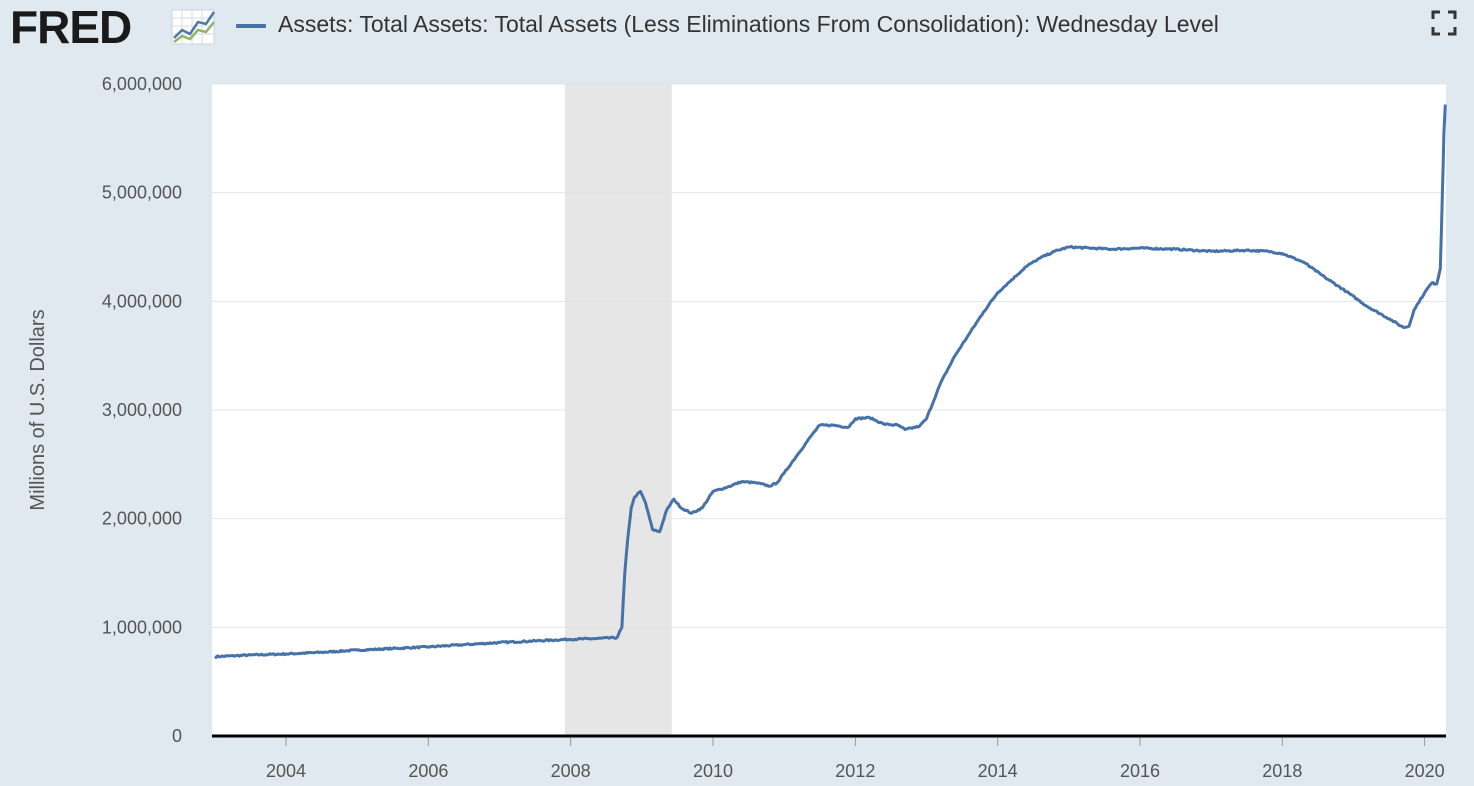  What do you see at coordinates (1140, 771) in the screenshot?
I see `x-tick-label: 2016` at bounding box center [1140, 771].